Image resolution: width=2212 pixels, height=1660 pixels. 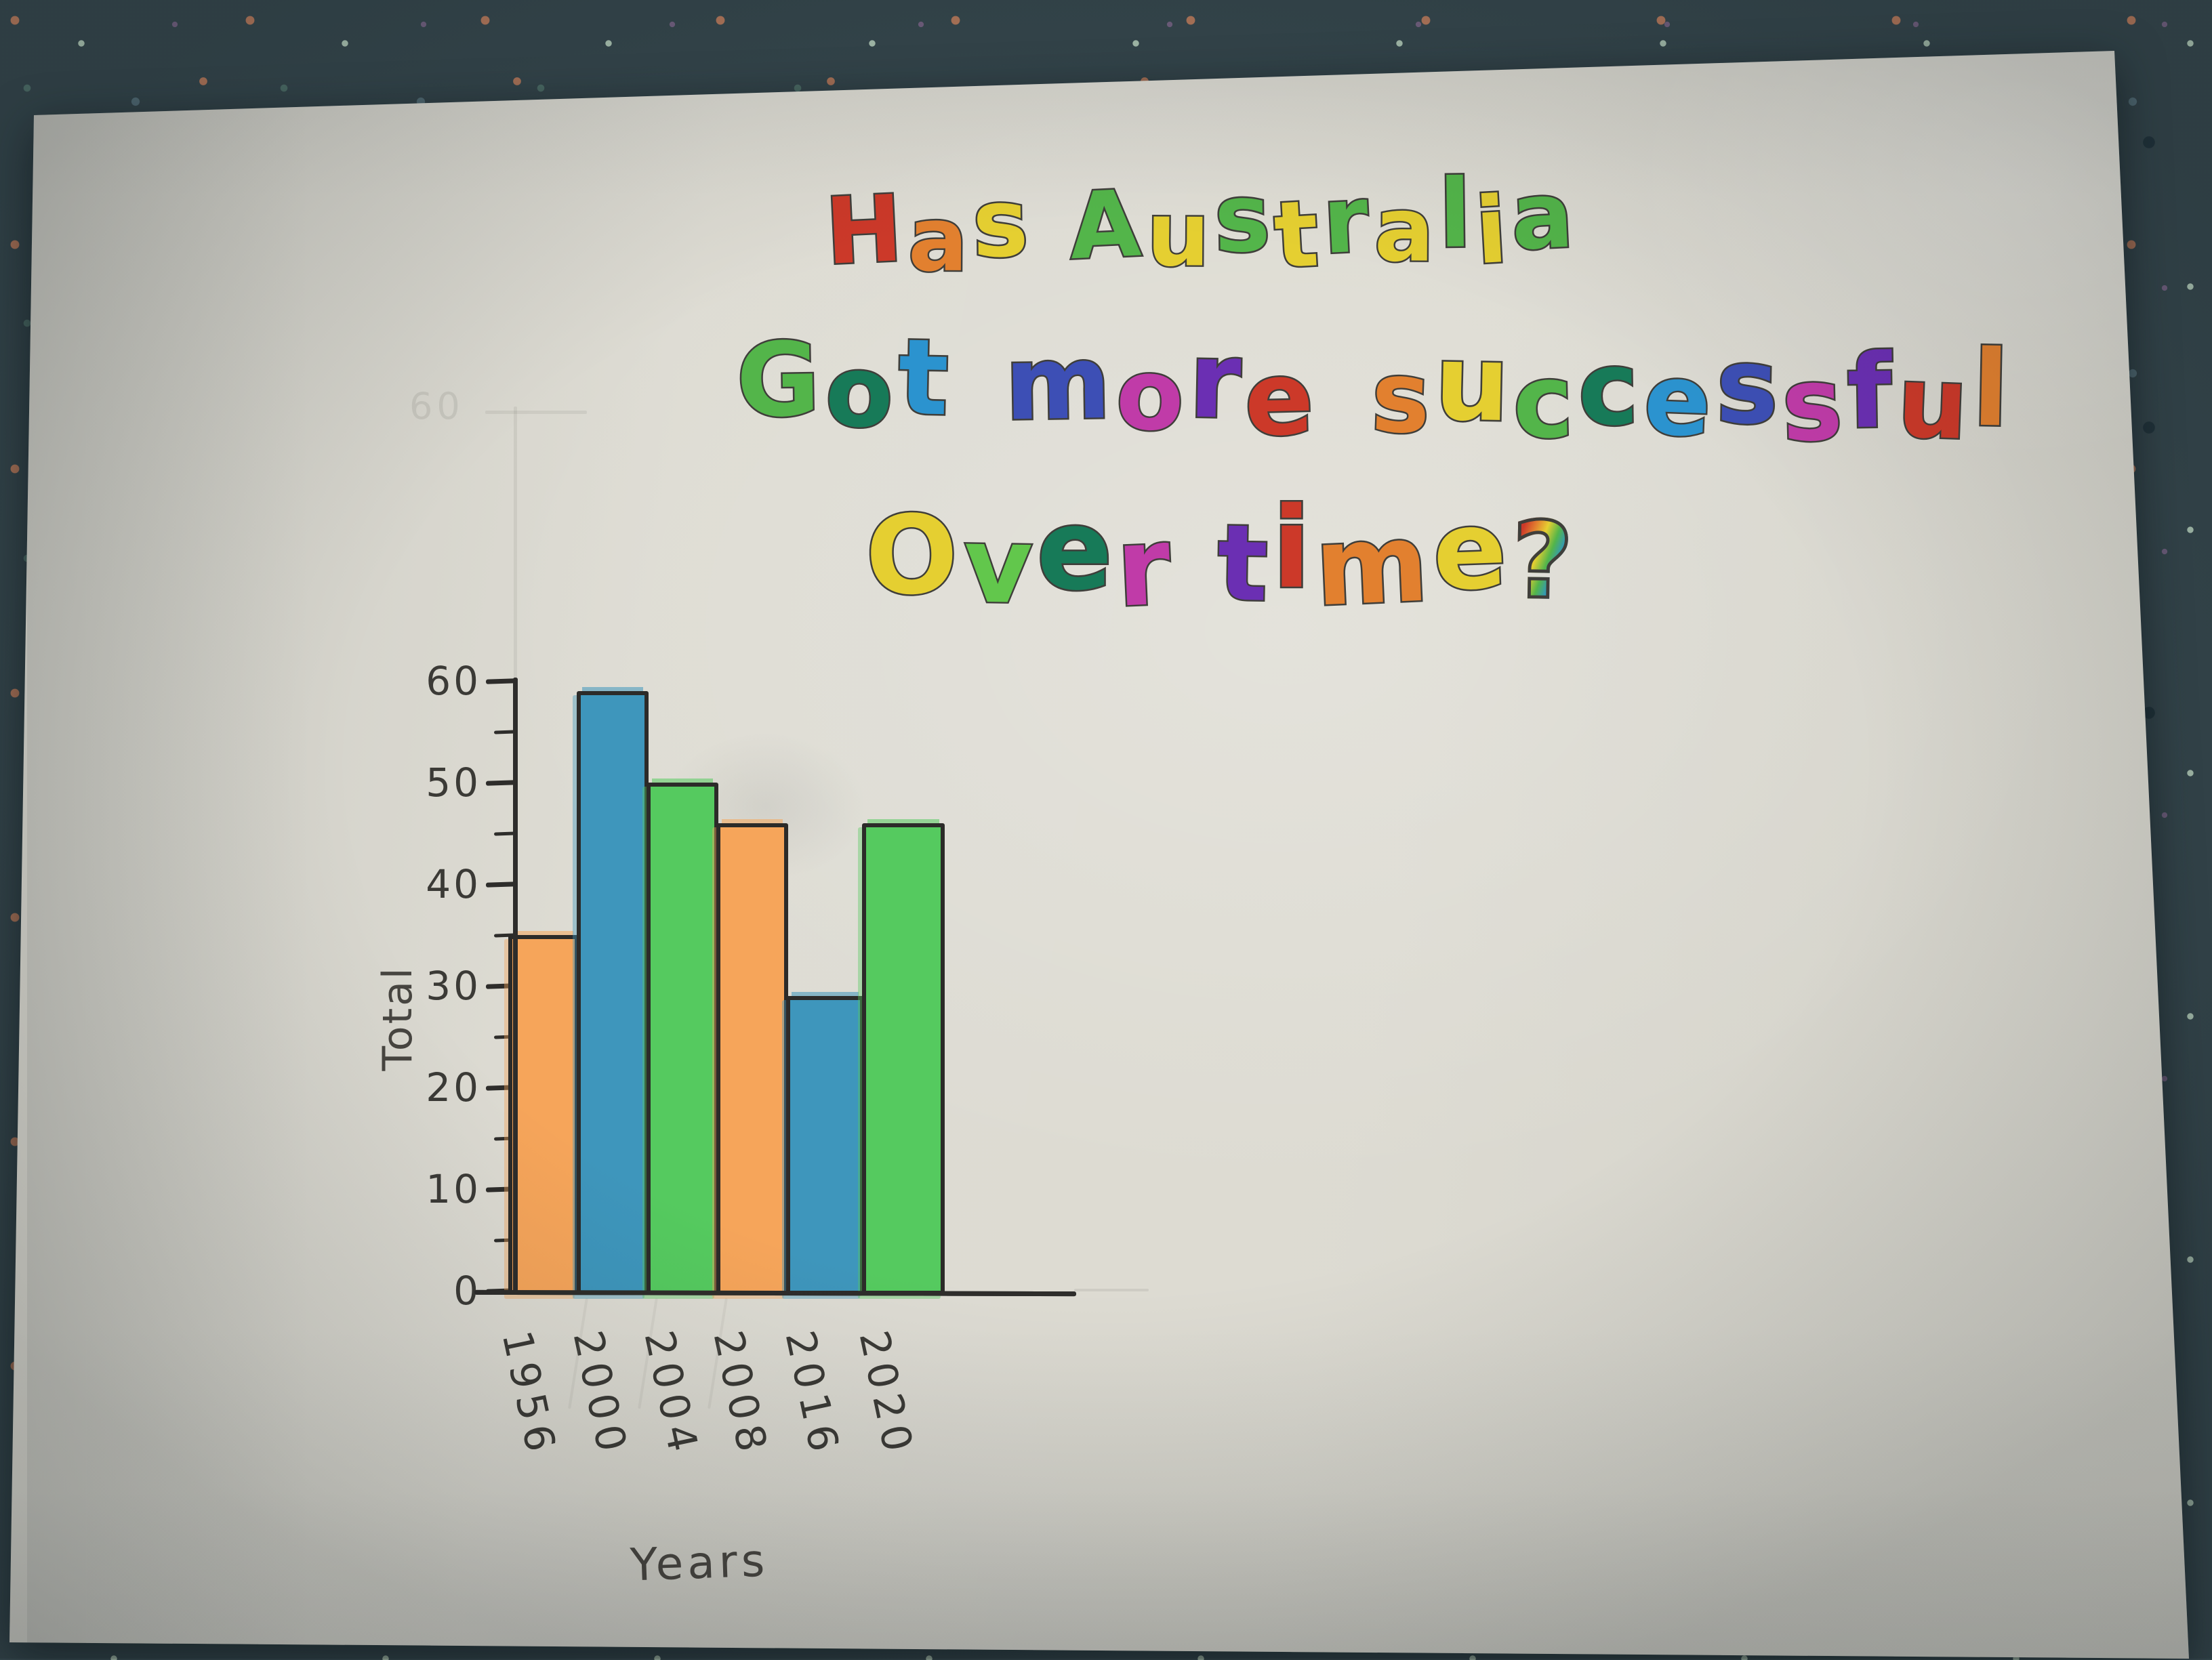 What do you see at coordinates (887, 1394) in the screenshot?
I see `x-tick-label: 2020` at bounding box center [887, 1394].